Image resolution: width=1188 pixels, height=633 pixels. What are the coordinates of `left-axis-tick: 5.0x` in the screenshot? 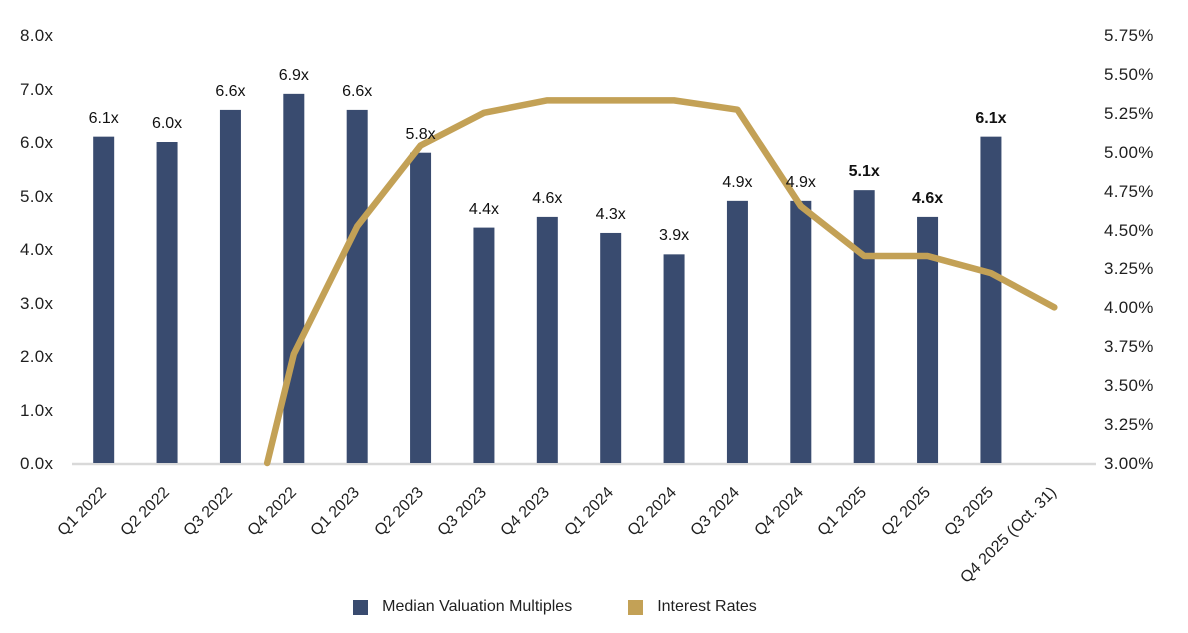 It's located at (37, 196).